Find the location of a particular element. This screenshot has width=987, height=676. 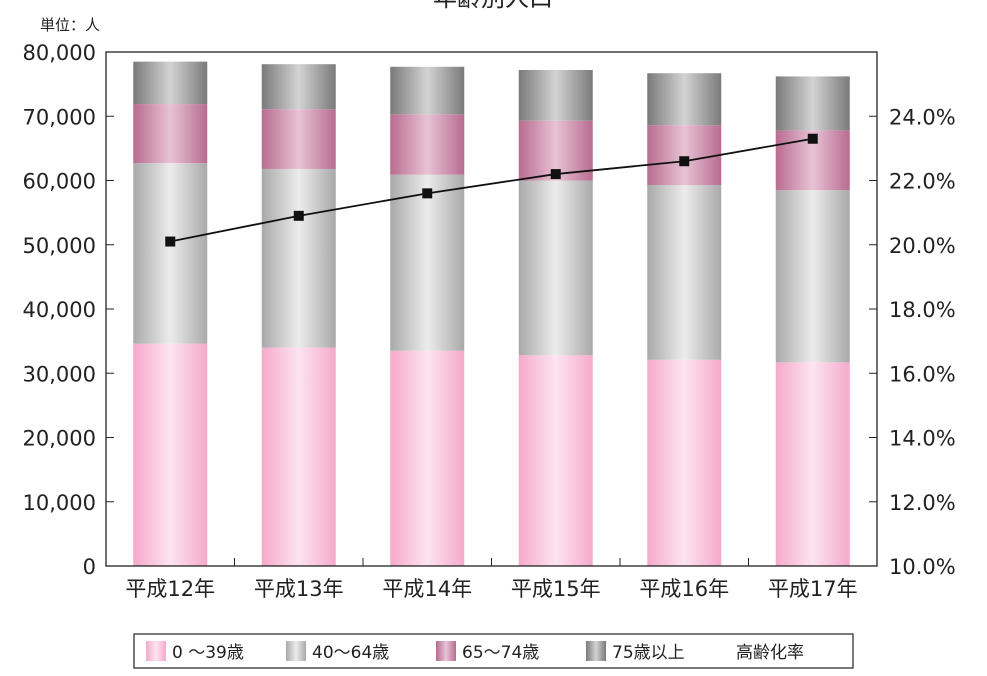

left-axis-tick-label: 70,000 is located at coordinates (59, 117).